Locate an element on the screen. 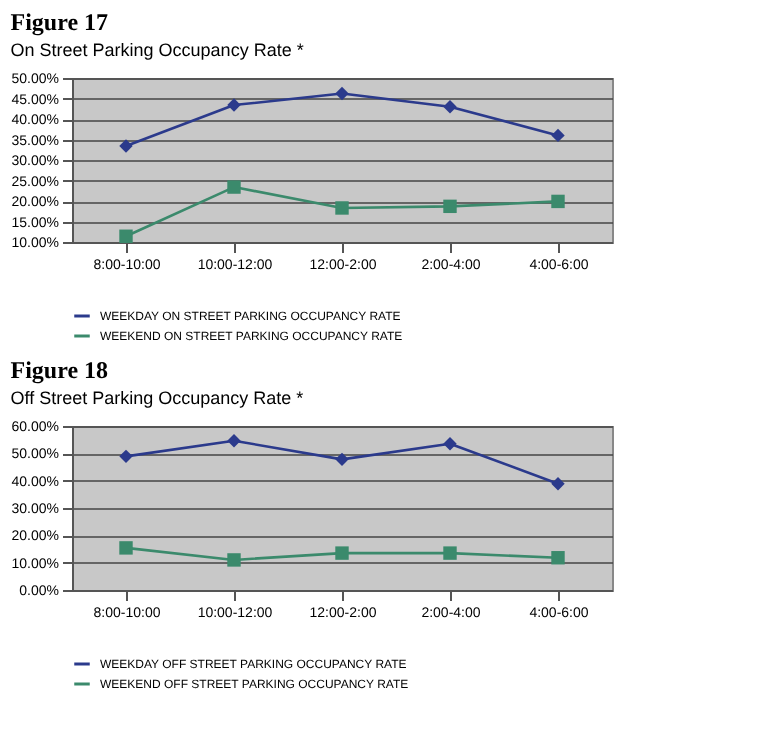 Image resolution: width=768 pixels, height=748 pixels. chart-subtitle: On Street Parking Occupancy Rate * is located at coordinates (157, 50).